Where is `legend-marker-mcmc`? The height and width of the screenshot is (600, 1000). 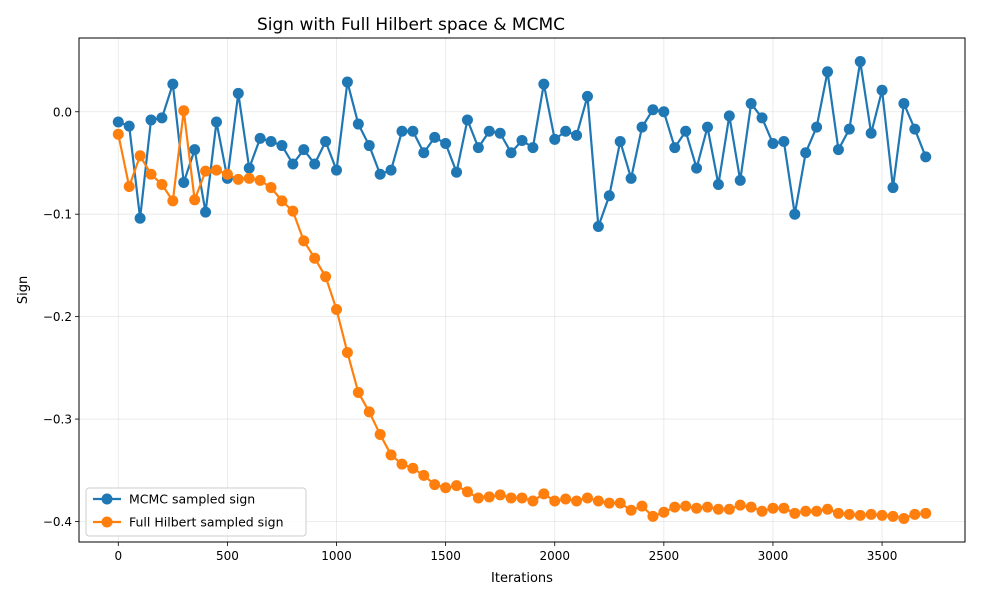 legend-marker-mcmc is located at coordinates (107, 499).